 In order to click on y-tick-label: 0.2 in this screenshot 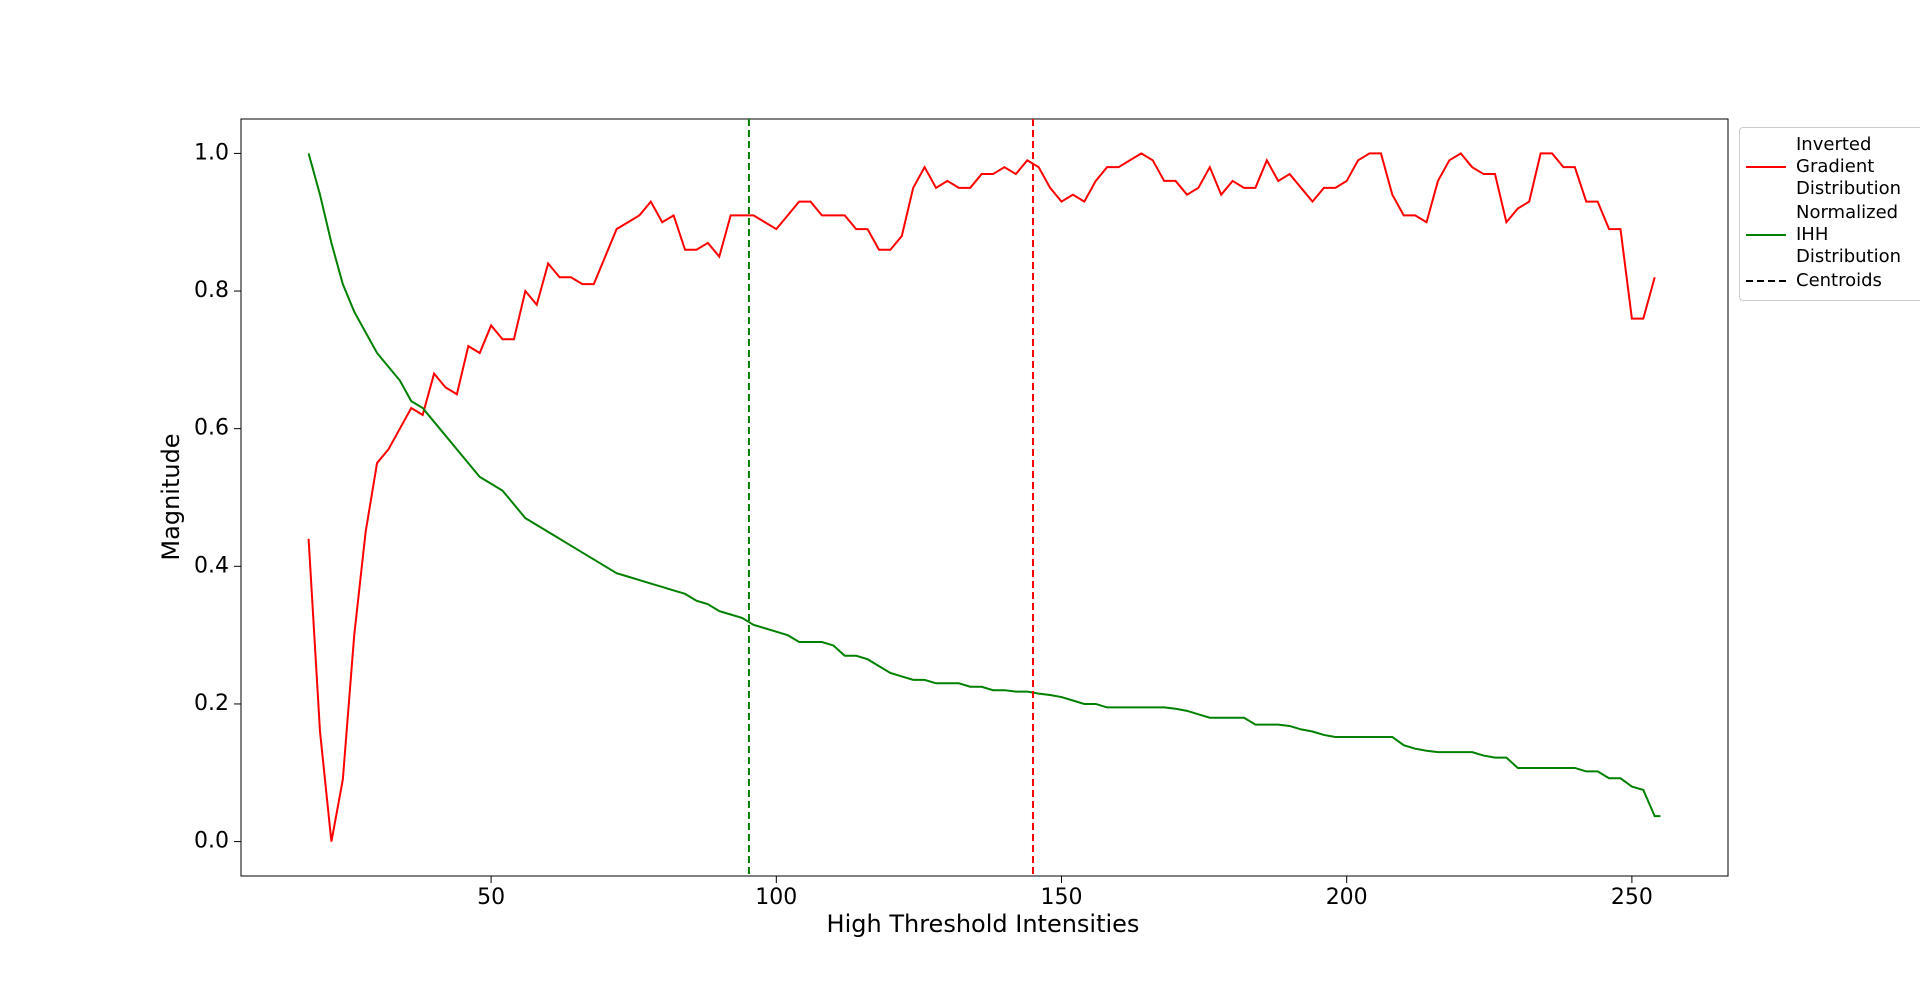, I will do `click(211, 703)`.